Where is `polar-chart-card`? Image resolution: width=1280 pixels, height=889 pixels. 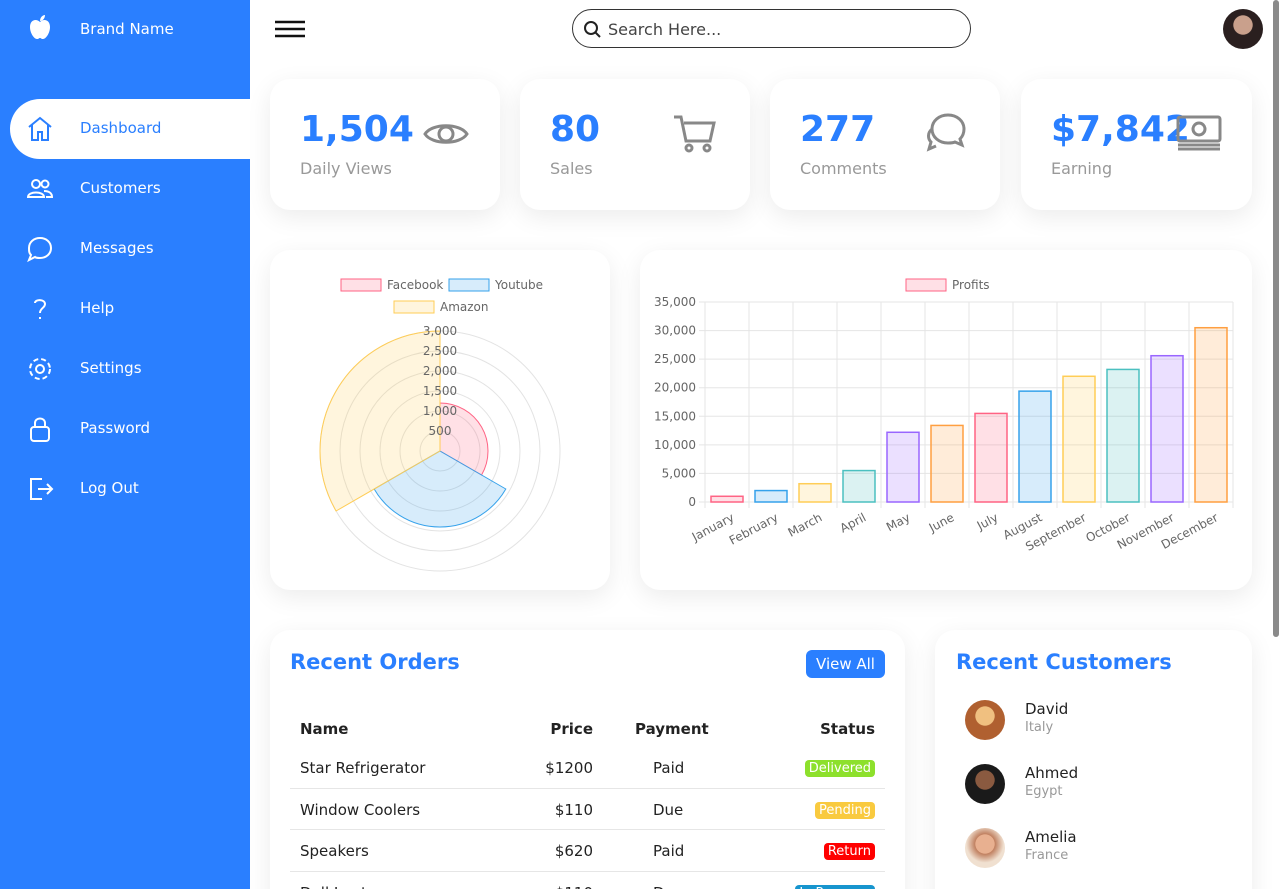
polar-chart-card is located at coordinates (440, 420).